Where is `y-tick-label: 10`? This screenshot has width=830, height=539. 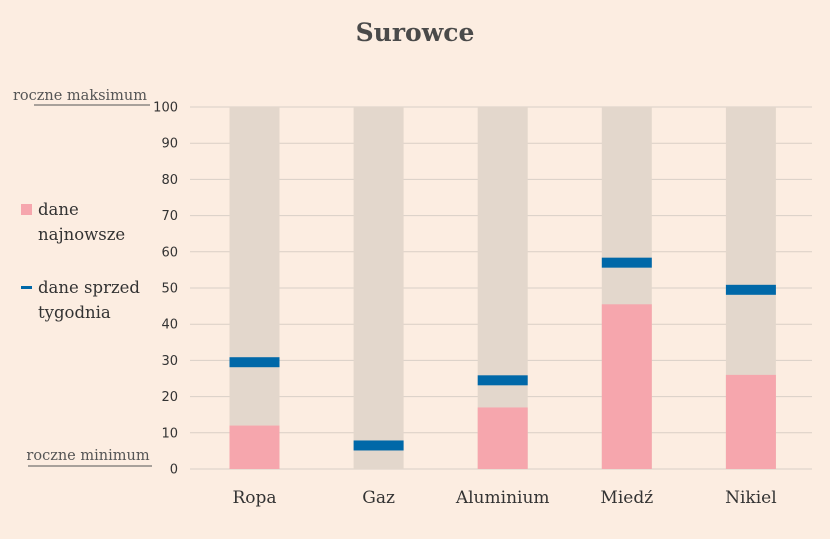
y-tick-label: 10 is located at coordinates (169, 433).